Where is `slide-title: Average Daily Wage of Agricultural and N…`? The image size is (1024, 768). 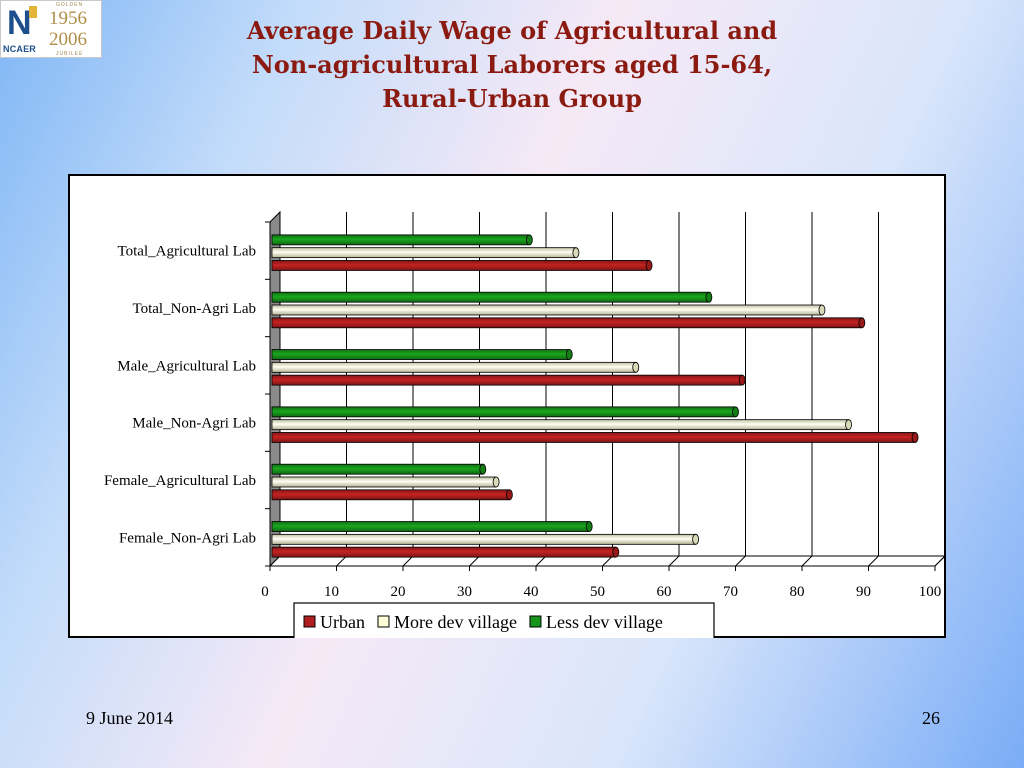
slide-title: Average Daily Wage of Agricultural and N… is located at coordinates (512, 65).